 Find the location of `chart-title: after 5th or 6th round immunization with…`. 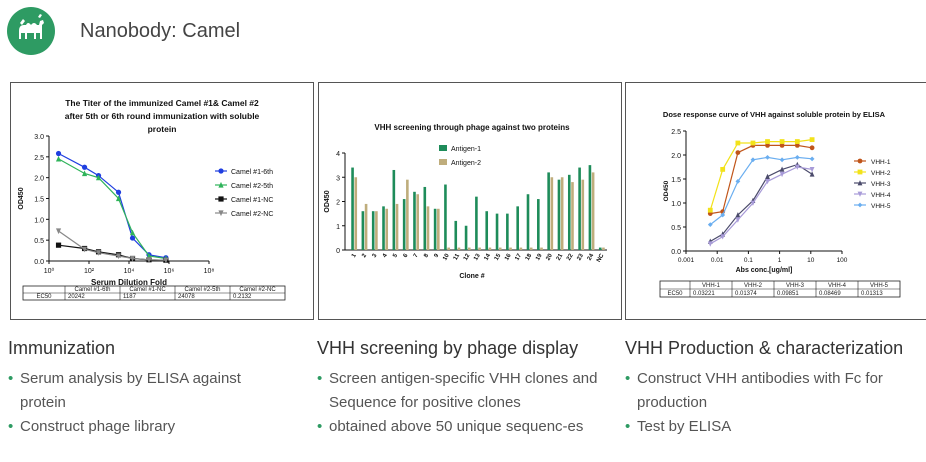

chart-title: after 5th or 6th round immunization with… is located at coordinates (162, 116).